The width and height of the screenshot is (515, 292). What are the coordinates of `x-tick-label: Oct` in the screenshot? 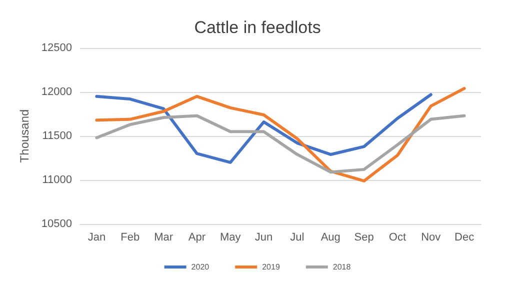 It's located at (397, 238).